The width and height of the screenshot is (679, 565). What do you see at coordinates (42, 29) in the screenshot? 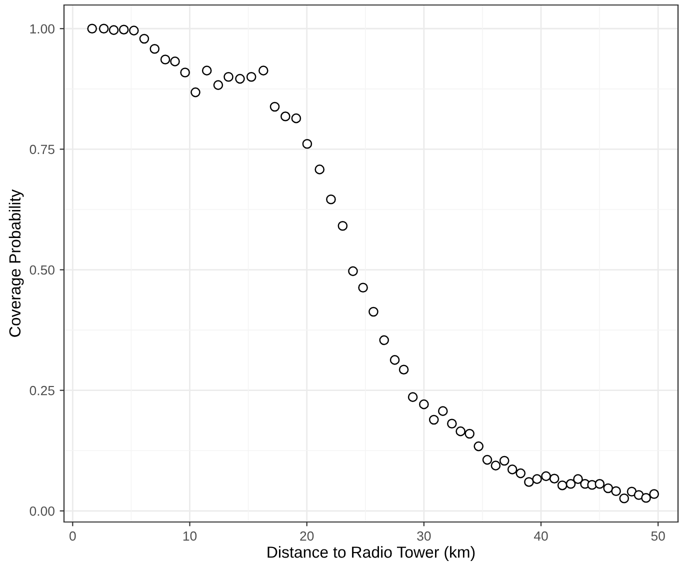
I see `y-tick-label: 1.00` at bounding box center [42, 29].